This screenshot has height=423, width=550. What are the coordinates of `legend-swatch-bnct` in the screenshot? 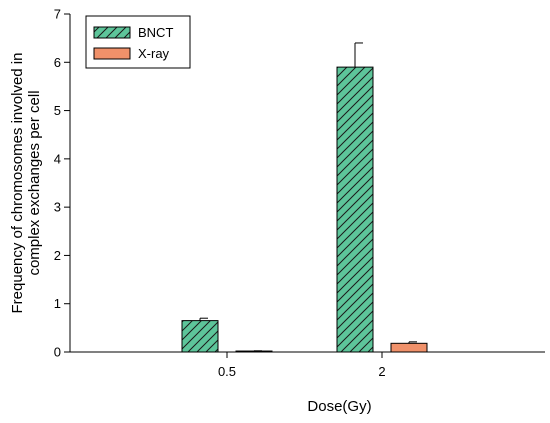 It's located at (112, 32).